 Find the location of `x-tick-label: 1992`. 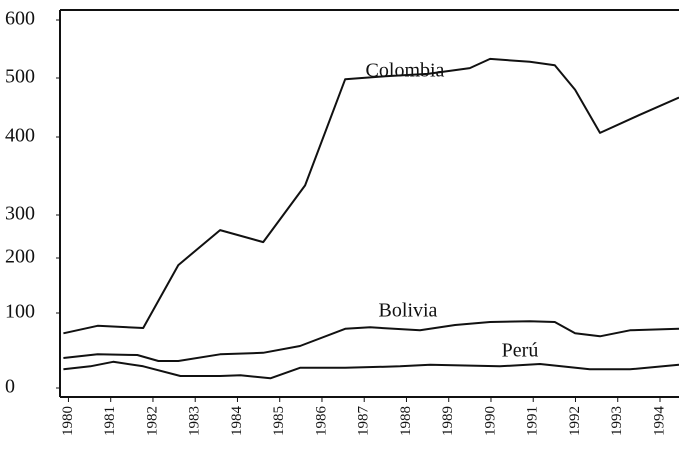

x-tick-label: 1992 is located at coordinates (575, 421).